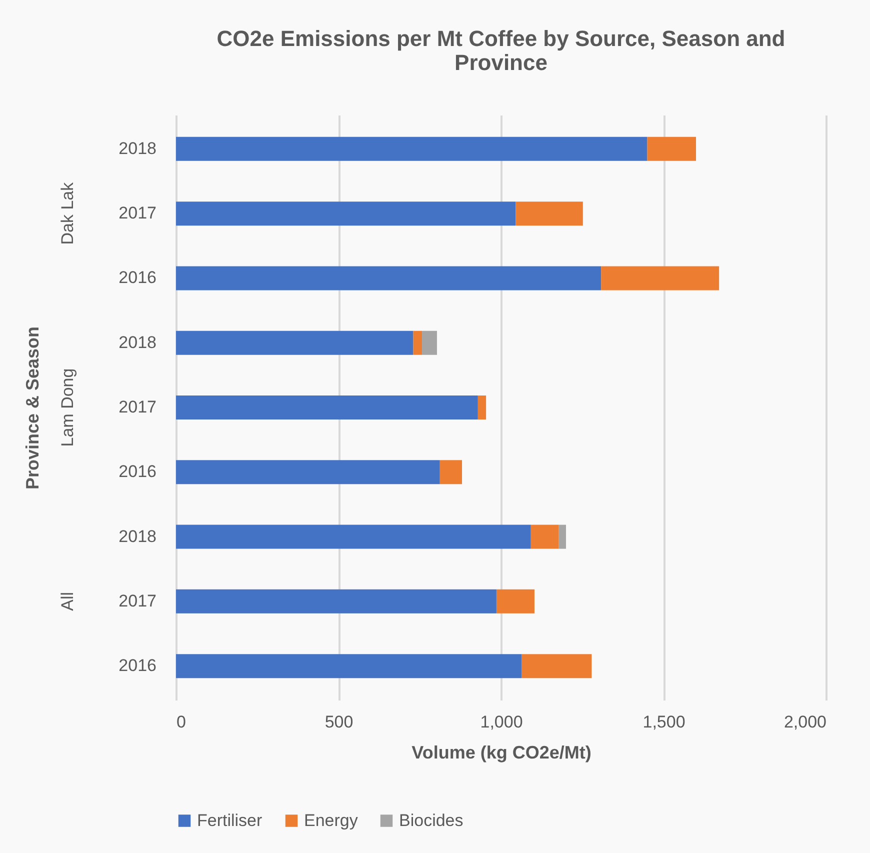 This screenshot has width=870, height=853. I want to click on x-tick-label: 0, so click(181, 722).